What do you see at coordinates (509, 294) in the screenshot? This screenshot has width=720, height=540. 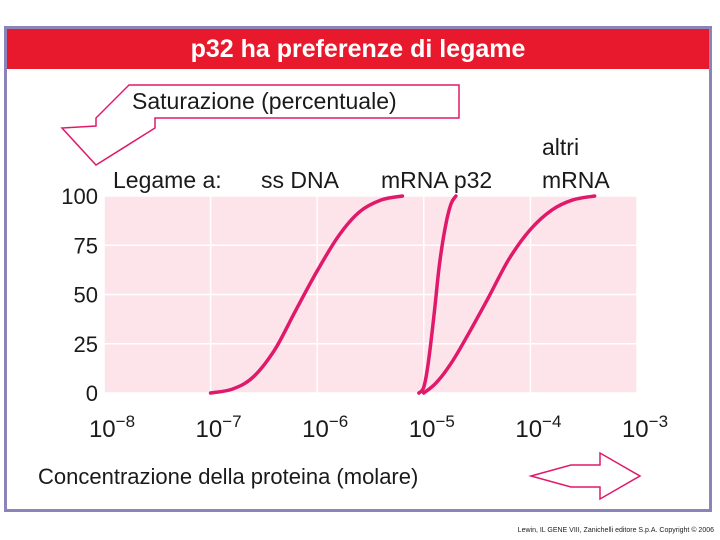 I see `curve-altri-mrna` at bounding box center [509, 294].